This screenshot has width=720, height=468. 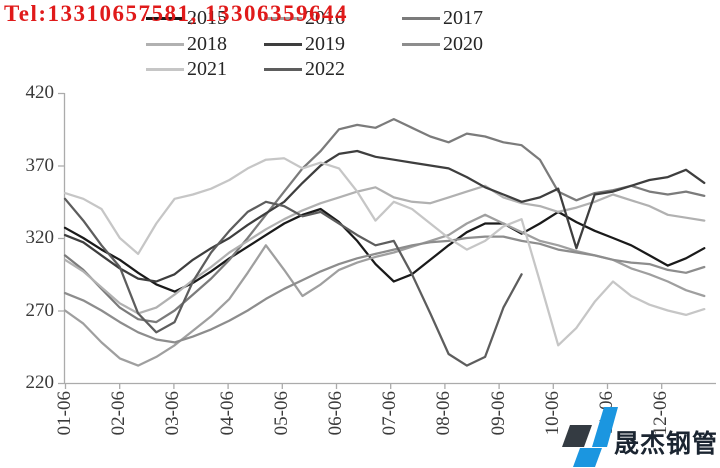 I want to click on x-tick-label-06-06: 06-06, so click(x=335, y=413).